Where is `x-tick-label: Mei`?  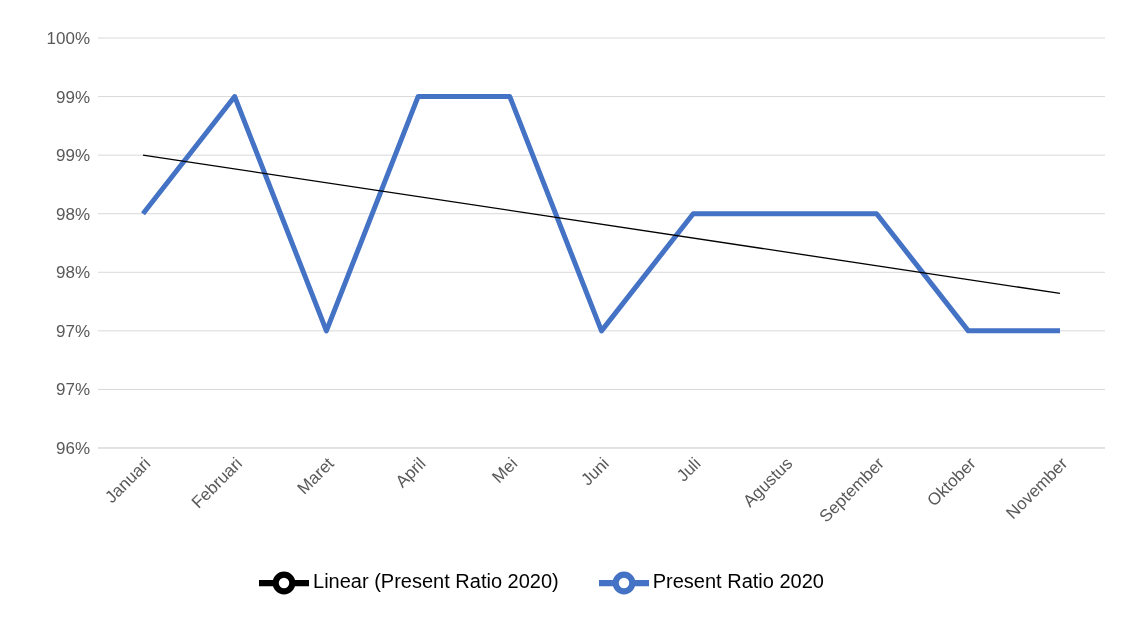 x-tick-label: Mei is located at coordinates (505, 470).